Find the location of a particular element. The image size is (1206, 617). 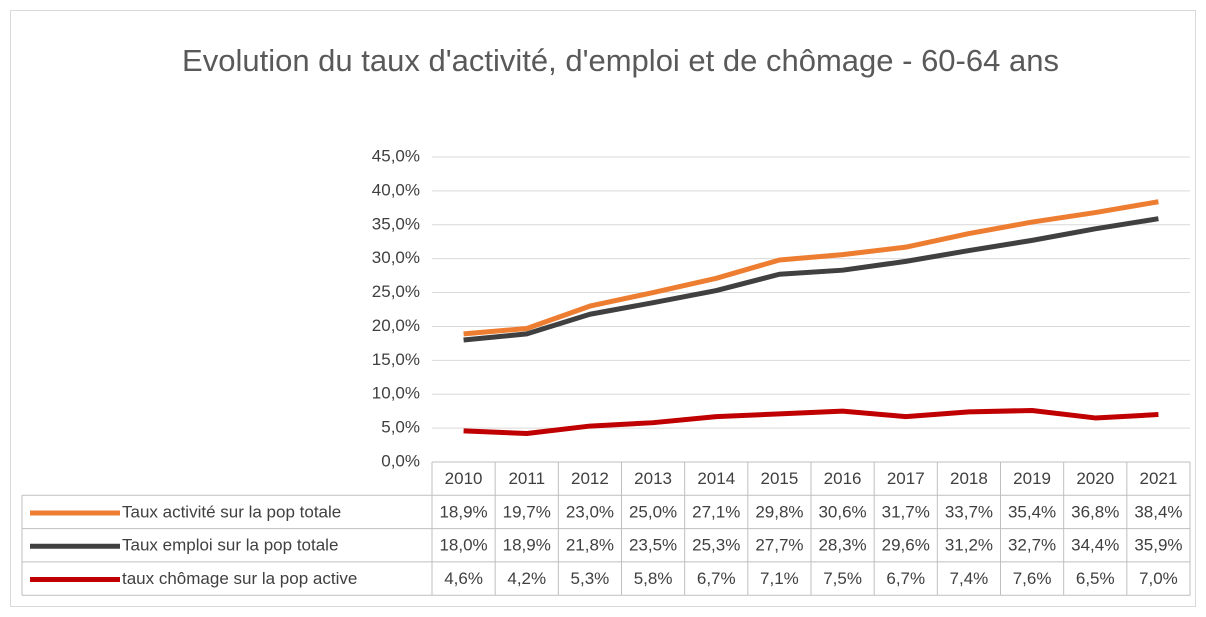

legend-label: Taux emploi sur la pop totale is located at coordinates (230, 545).